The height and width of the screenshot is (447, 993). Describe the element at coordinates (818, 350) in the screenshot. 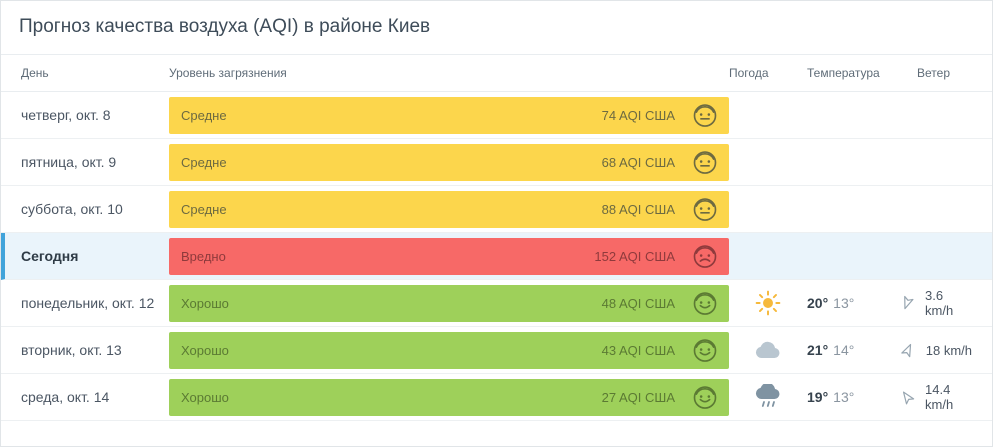

I see `temperature-max: 21°` at that location.